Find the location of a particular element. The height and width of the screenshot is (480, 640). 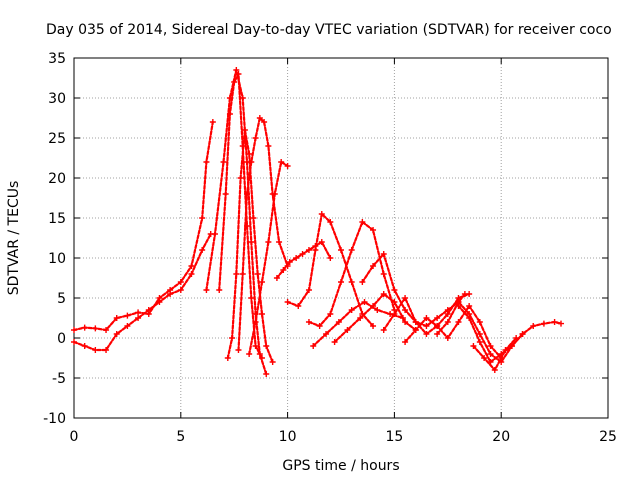

y-tick-label: 15 is located at coordinates (57, 219).